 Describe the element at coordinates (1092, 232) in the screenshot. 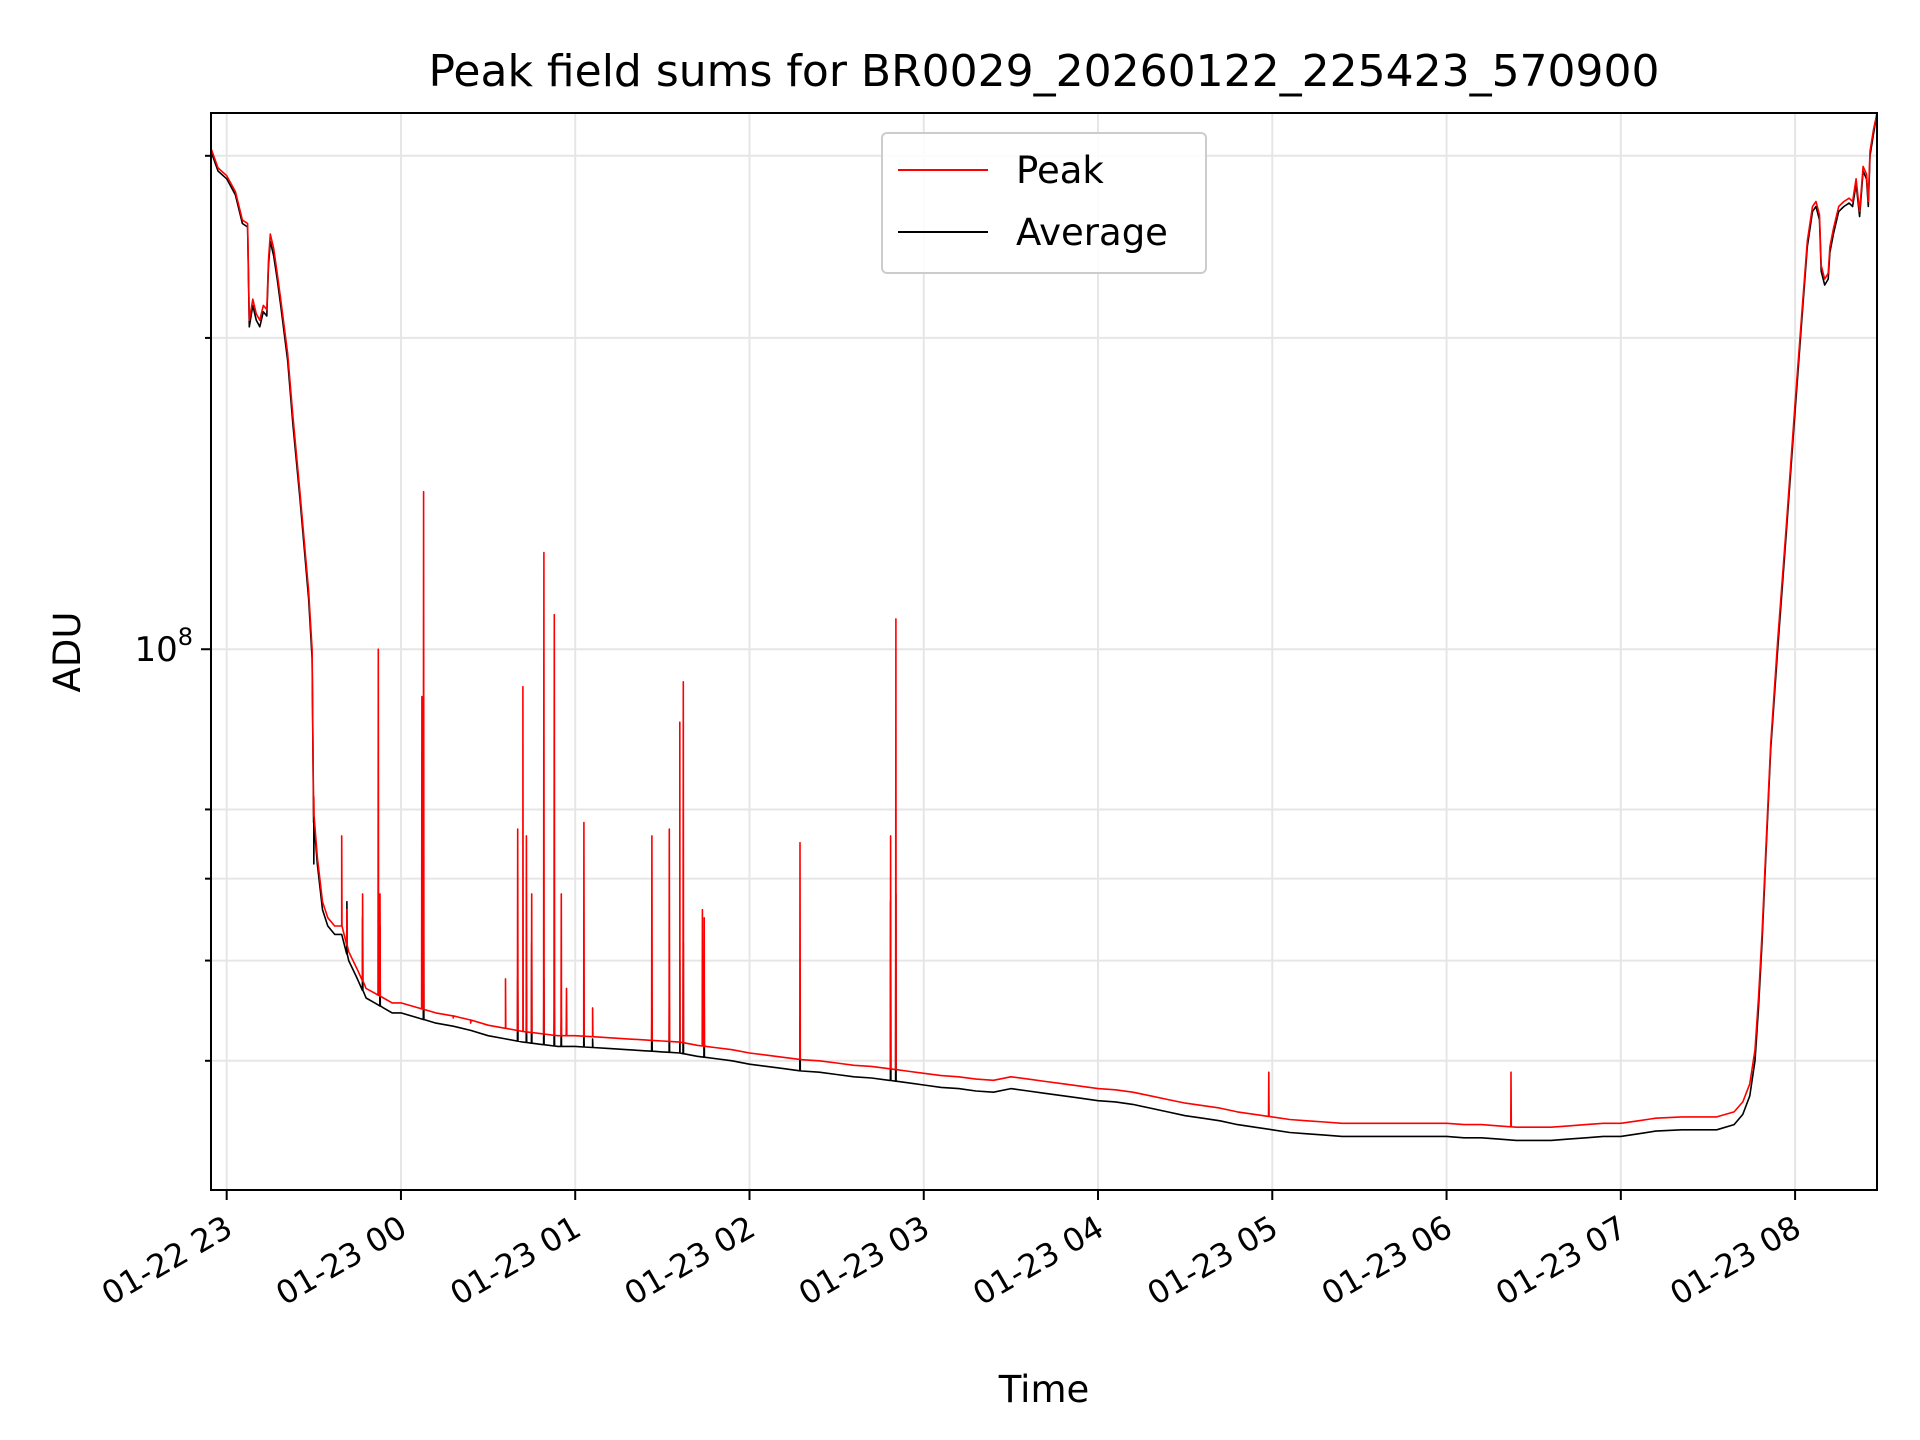

I see `legend-label-average: Average` at that location.